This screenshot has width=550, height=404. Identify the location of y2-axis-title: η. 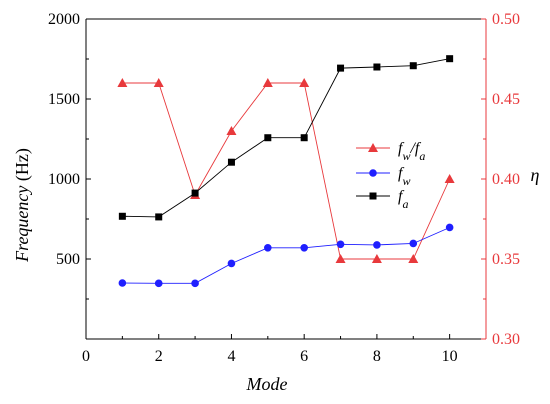
(535, 175).